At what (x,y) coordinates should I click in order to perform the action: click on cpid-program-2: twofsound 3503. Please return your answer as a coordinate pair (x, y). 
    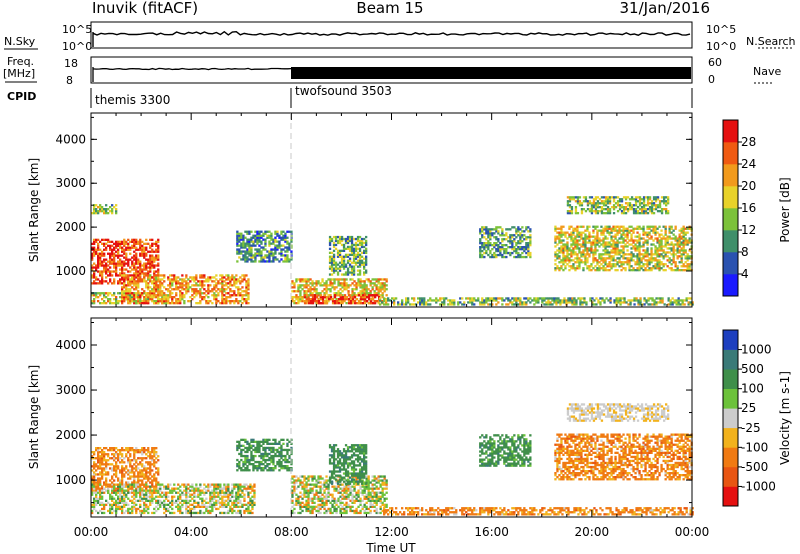
    Looking at the image, I should click on (343, 91).